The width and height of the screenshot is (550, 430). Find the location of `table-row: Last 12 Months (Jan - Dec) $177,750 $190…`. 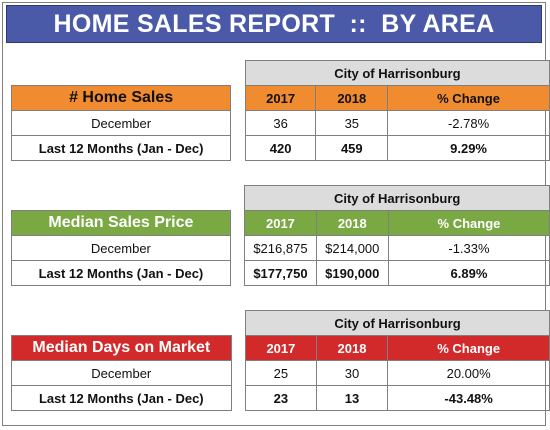

table-row: Last 12 Months (Jan - Dec) $177,750 $190… is located at coordinates (280, 273).